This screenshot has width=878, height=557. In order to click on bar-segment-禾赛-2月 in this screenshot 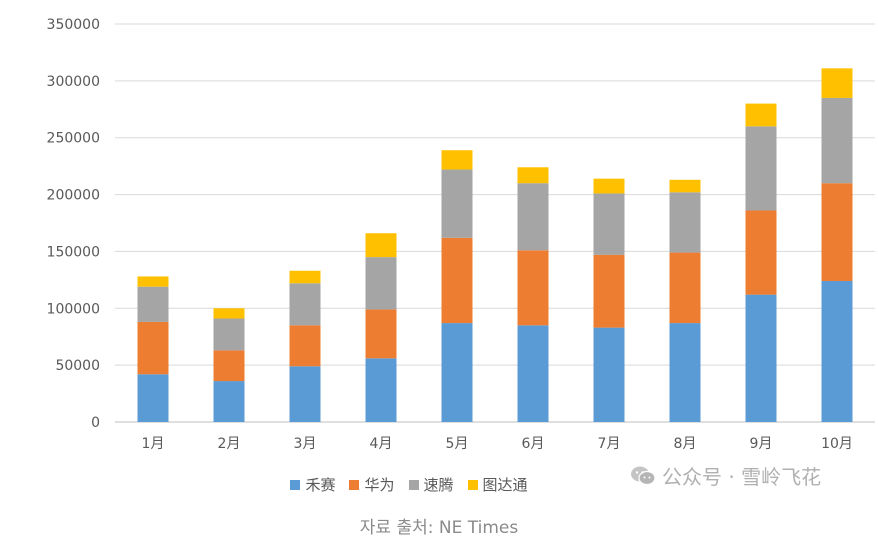, I will do `click(229, 401)`.